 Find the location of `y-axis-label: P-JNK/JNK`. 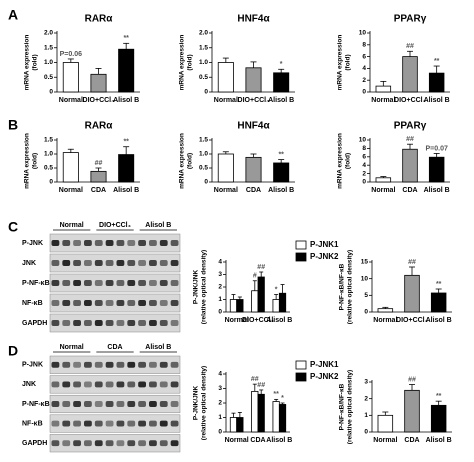

y-axis-label: P-JNK/JNK is located at coordinates (196, 403).